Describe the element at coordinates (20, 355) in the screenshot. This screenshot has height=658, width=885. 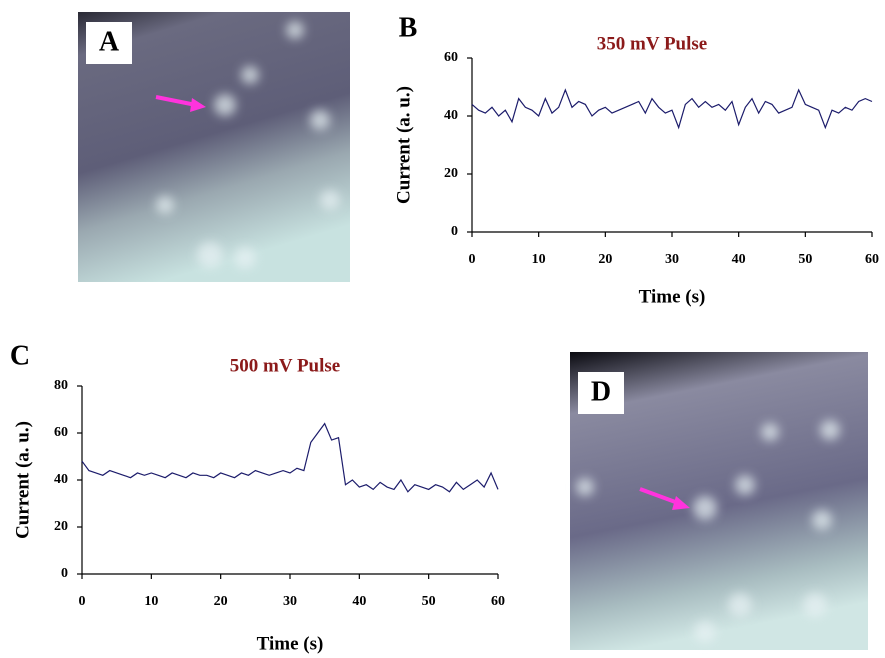
I see `panel-label: C` at that location.